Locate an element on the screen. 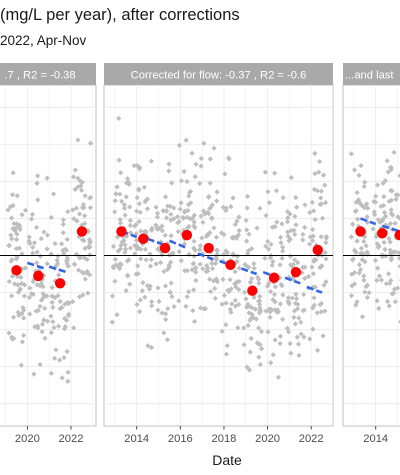 This screenshot has width=400, height=475. x-tick-label: 2018 is located at coordinates (224, 439).